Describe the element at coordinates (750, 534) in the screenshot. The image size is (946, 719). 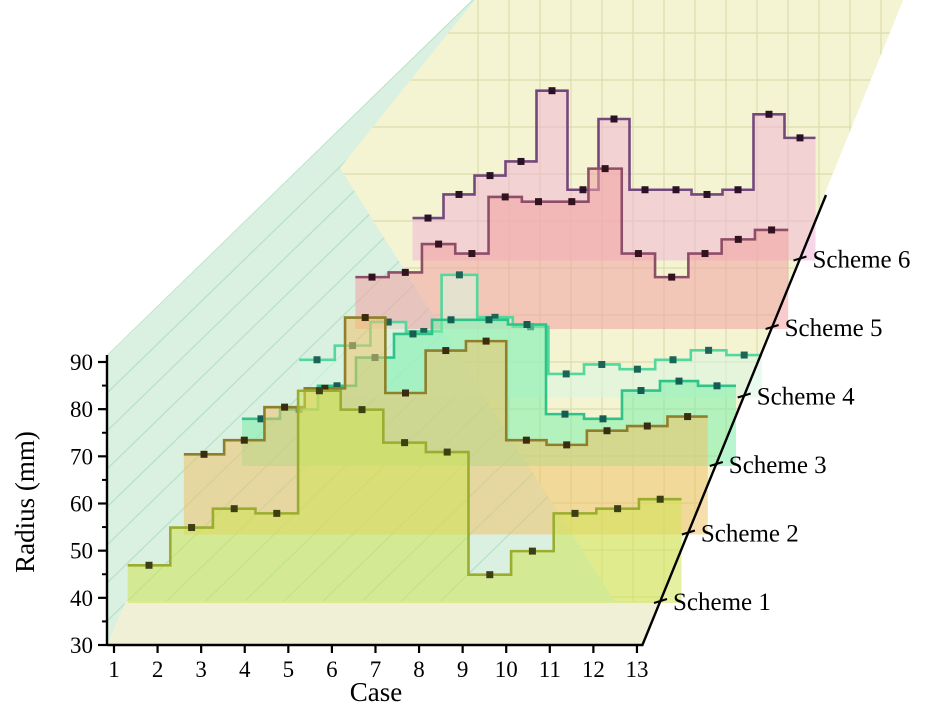
I see `scheme-label: Scheme 2` at that location.